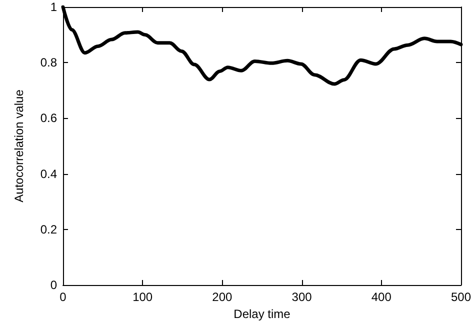 The image size is (474, 326). Describe the element at coordinates (54, 285) in the screenshot. I see `y-tick-label: 0` at that location.